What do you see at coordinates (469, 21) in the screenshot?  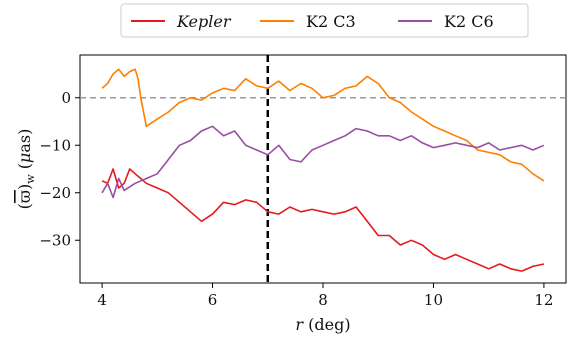 I see `legend-label: K2 C6` at bounding box center [469, 21].